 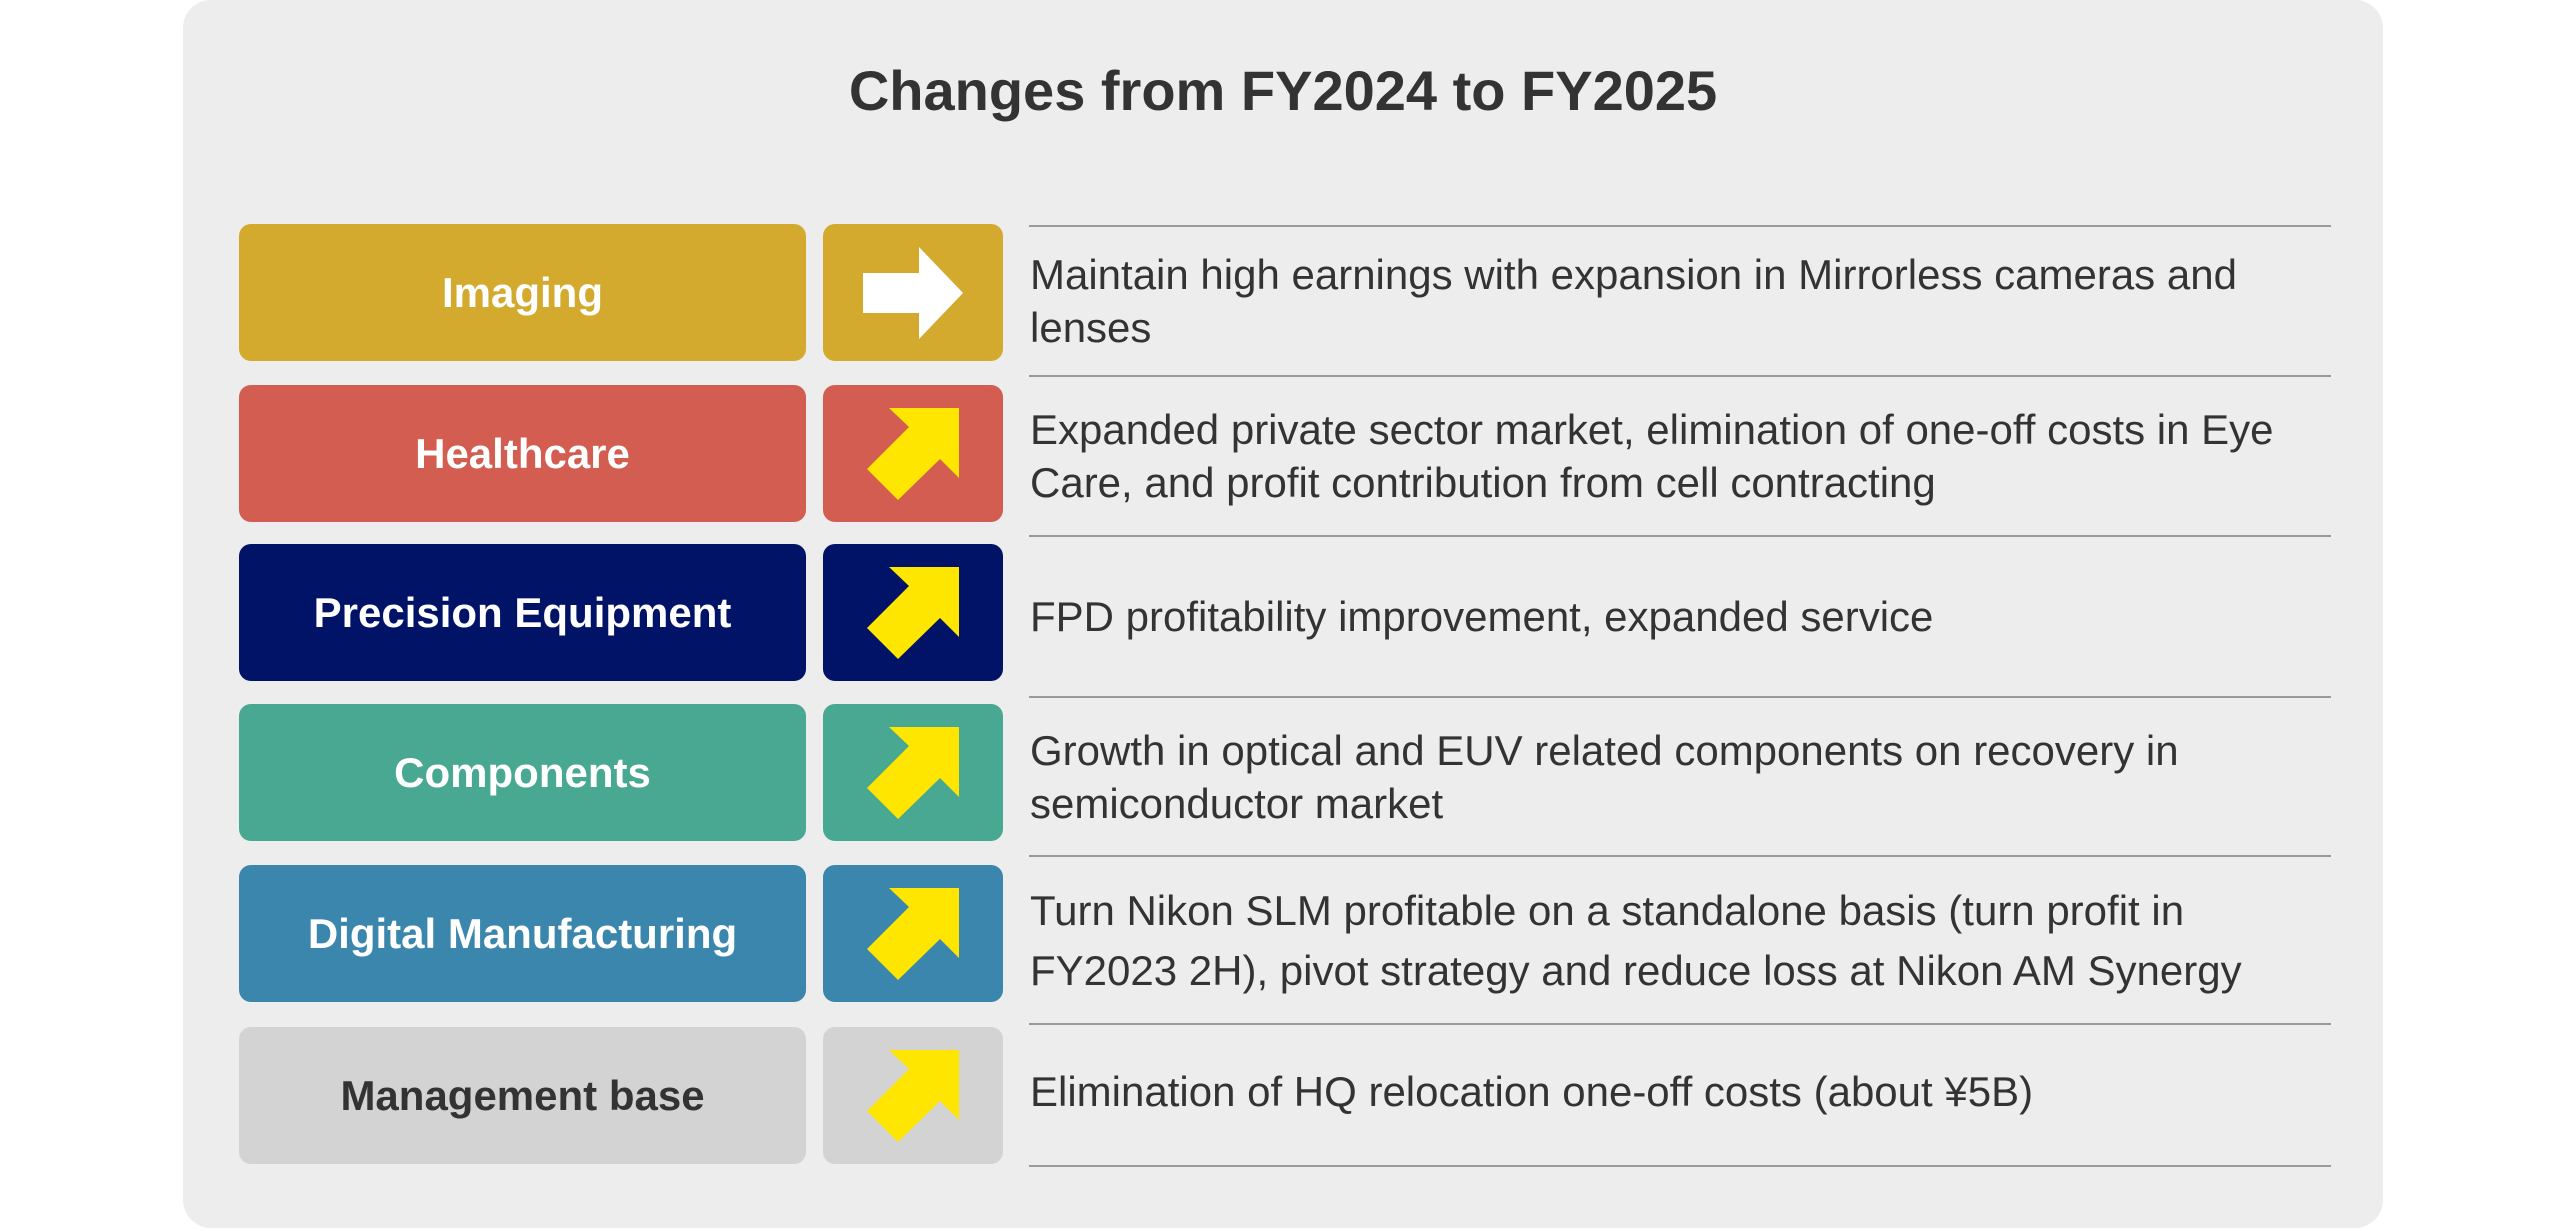 I want to click on trend-indicator-components, so click(x=913, y=772).